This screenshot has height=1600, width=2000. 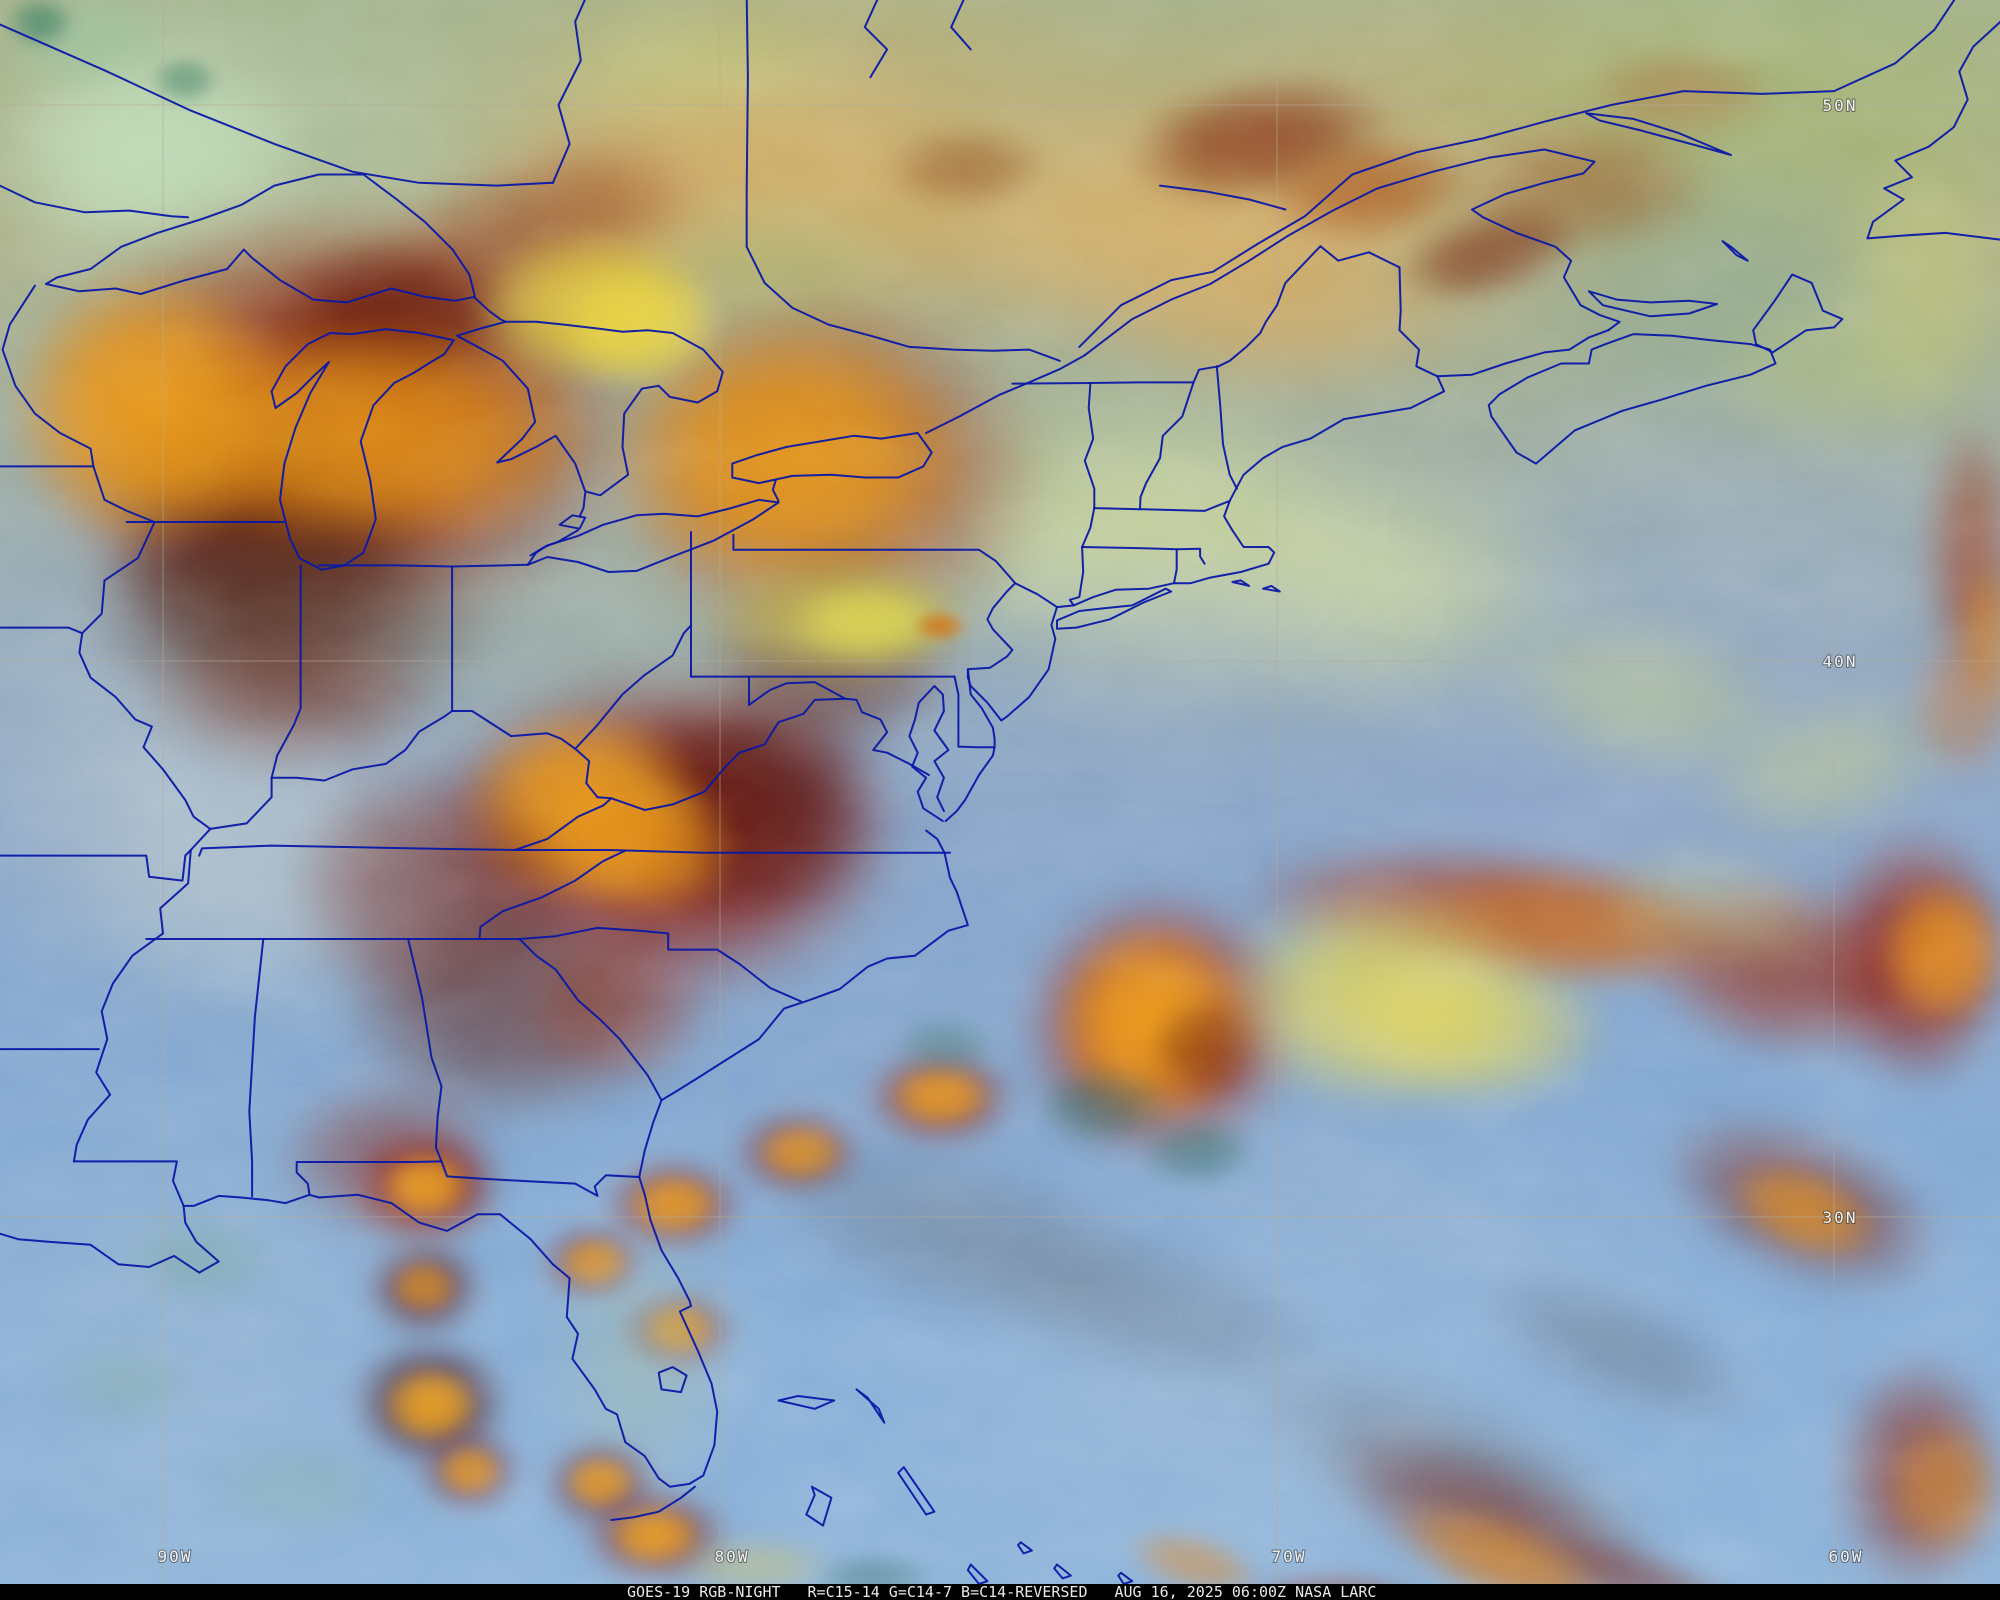 I want to click on border-al-ga-border, so click(x=425, y=1050).